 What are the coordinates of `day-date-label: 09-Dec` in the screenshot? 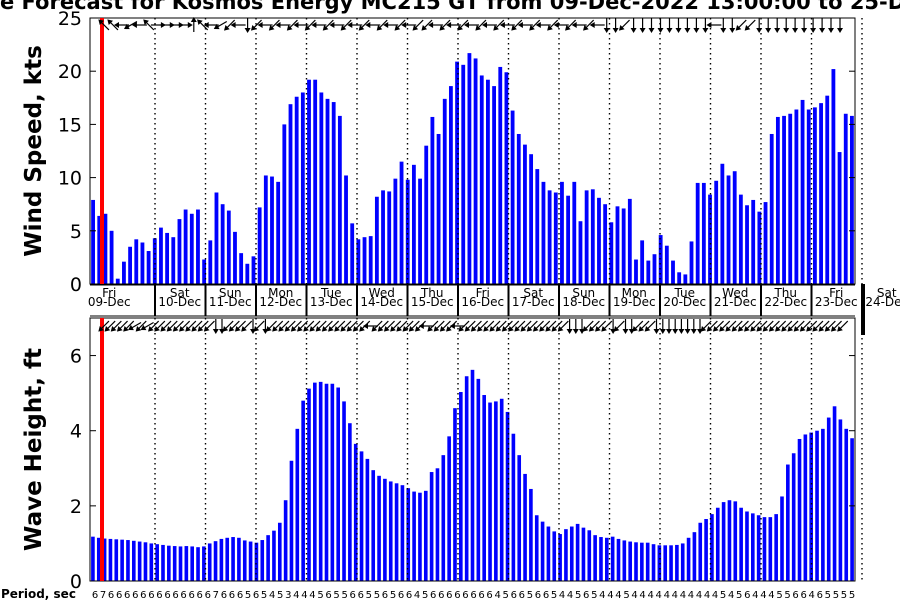 It's located at (109, 302).